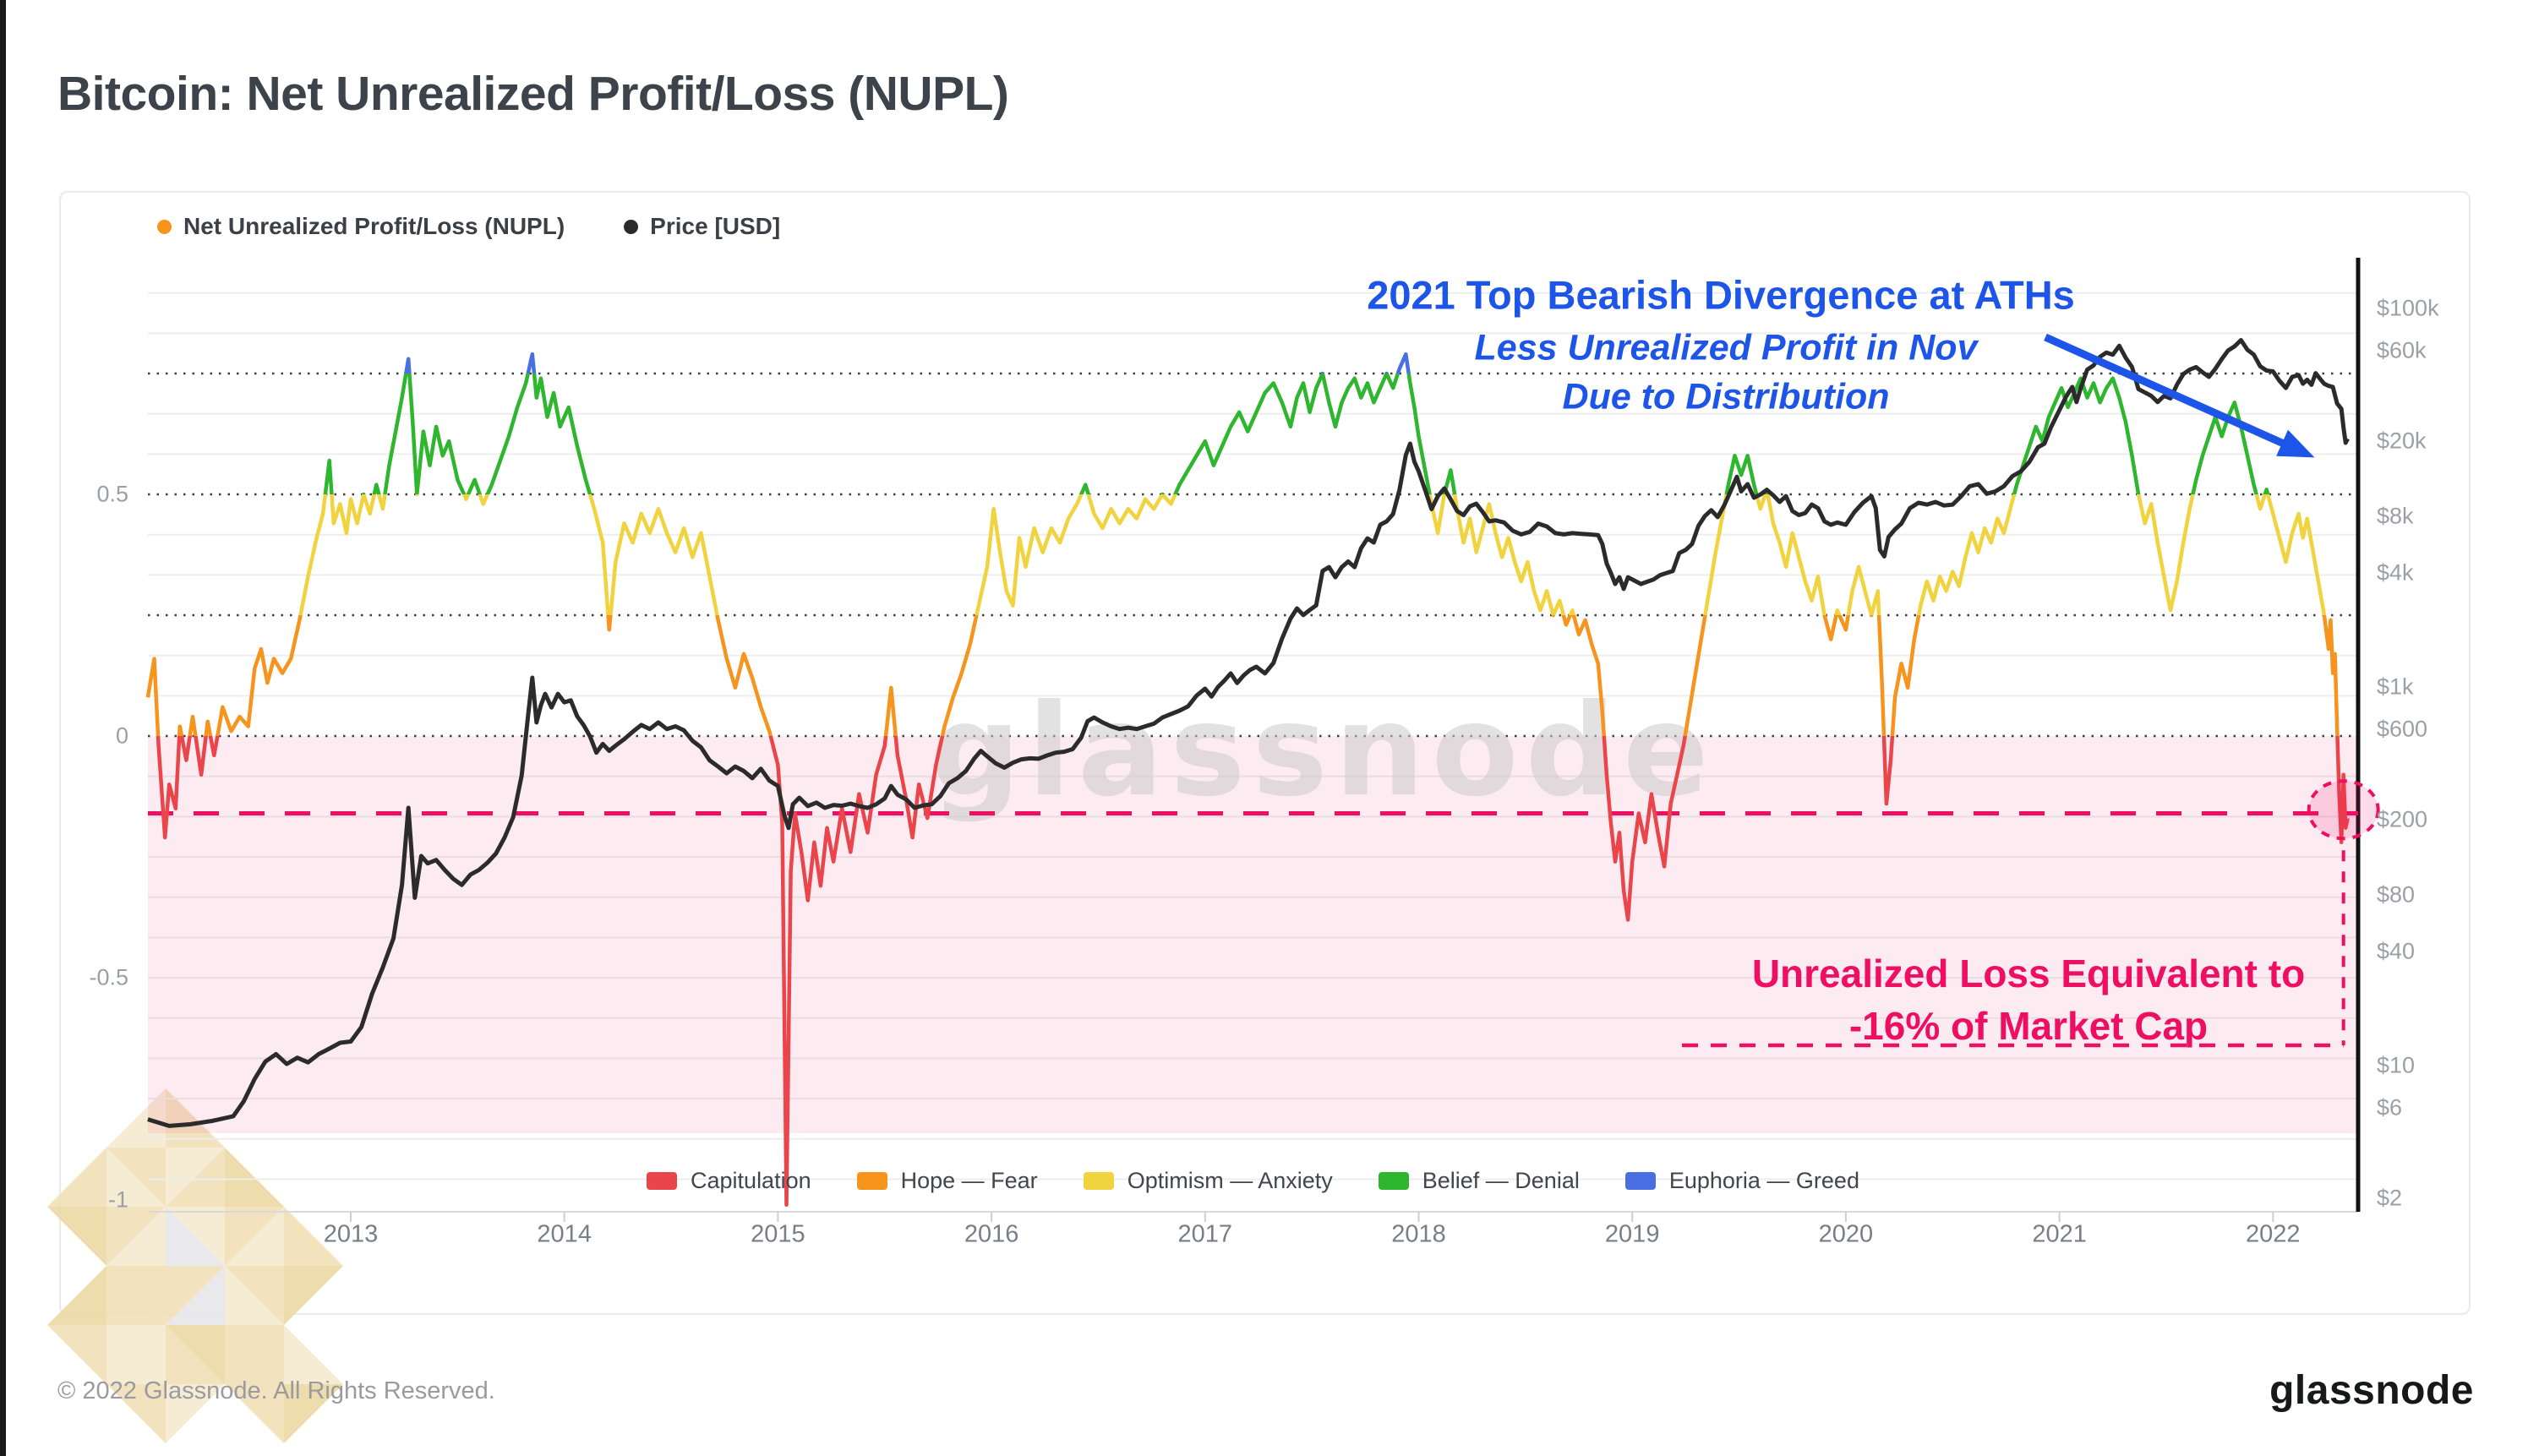 The width and height of the screenshot is (2528, 1456). Describe the element at coordinates (2396, 1065) in the screenshot. I see `price-tick-label: $10` at that location.